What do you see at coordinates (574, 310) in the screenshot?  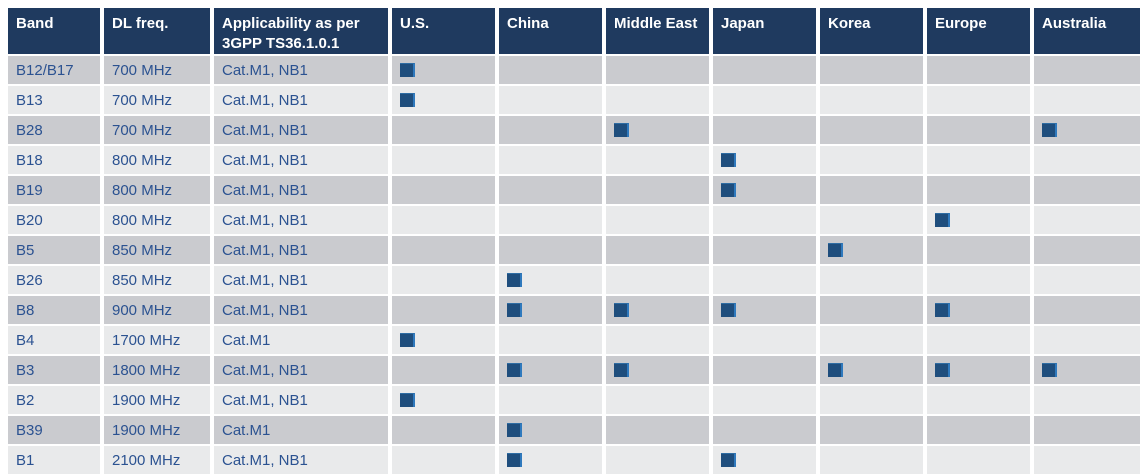 I see `table-row-b8: B8 900 MHz Cat.M1, NB1` at bounding box center [574, 310].